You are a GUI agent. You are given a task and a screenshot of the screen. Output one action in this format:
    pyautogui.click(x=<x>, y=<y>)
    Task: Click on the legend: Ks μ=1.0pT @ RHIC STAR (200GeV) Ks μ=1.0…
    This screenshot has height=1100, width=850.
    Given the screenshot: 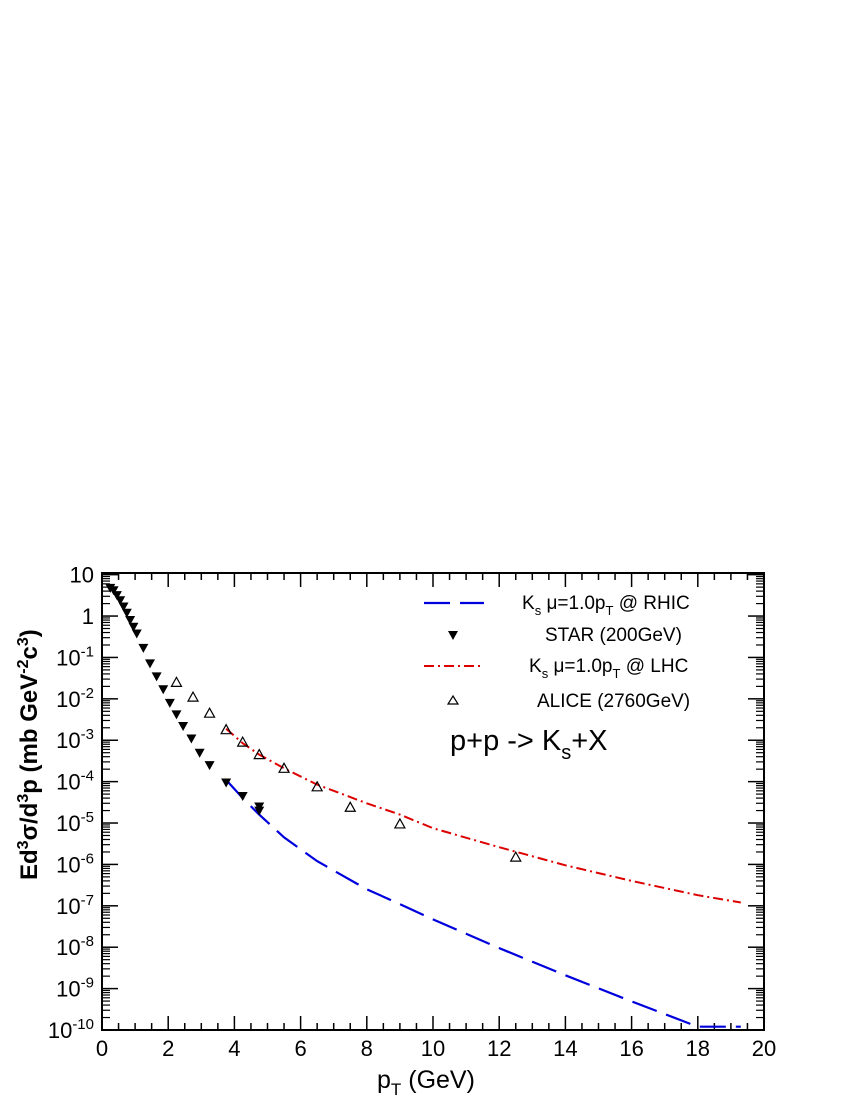 What is the action you would take?
    pyautogui.click(x=557, y=652)
    